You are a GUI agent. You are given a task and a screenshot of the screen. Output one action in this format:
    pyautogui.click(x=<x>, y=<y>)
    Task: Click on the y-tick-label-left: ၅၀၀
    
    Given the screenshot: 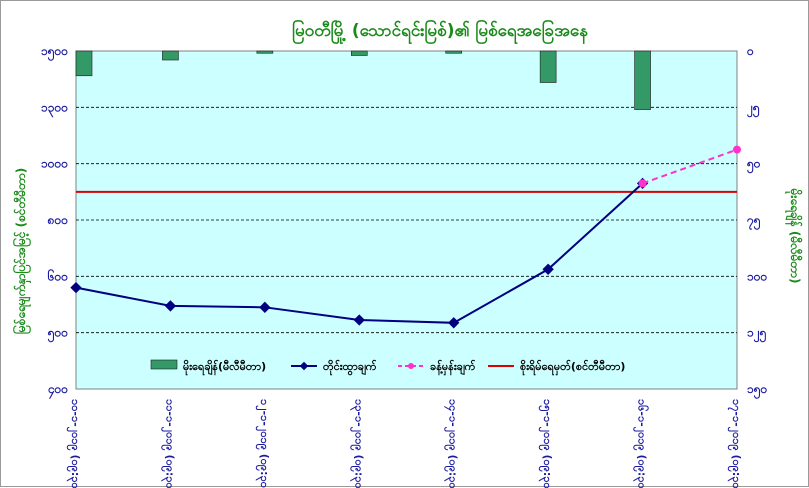 What is the action you would take?
    pyautogui.click(x=58, y=335)
    